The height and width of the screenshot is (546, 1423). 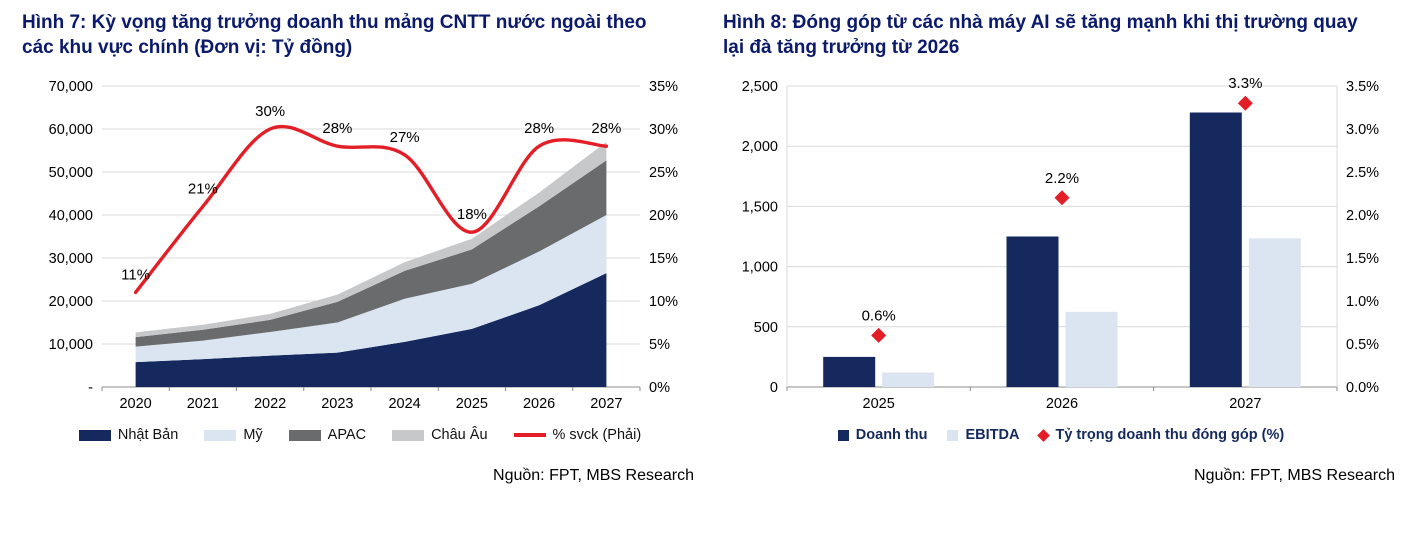 I want to click on legend-label-svck: % svck (Phải), so click(x=597, y=435).